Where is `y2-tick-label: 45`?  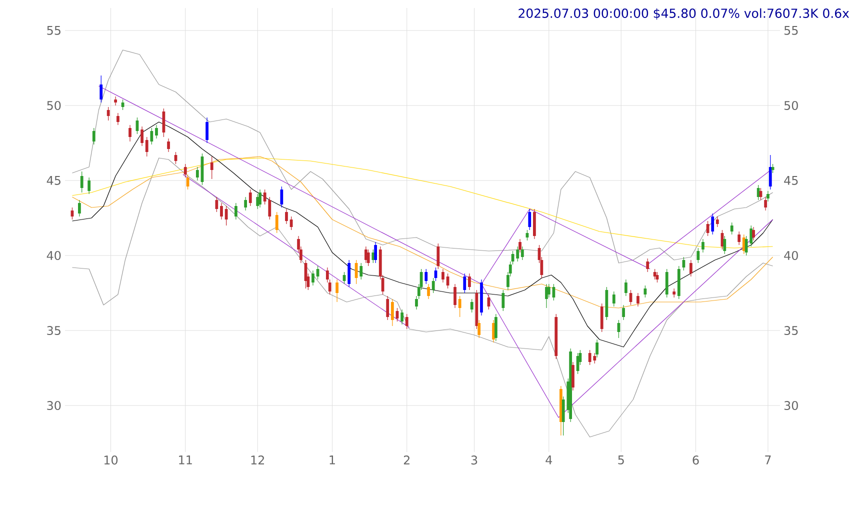 y2-tick-label: 45 is located at coordinates (791, 180).